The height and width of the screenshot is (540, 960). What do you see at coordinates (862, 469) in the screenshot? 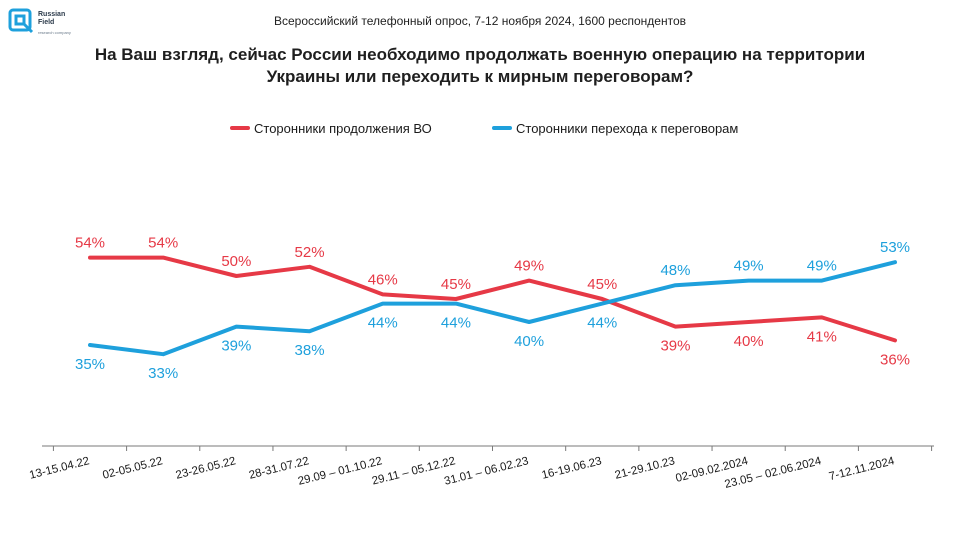
I see `x-tick-label: 7-12.11.2024` at bounding box center [862, 469].